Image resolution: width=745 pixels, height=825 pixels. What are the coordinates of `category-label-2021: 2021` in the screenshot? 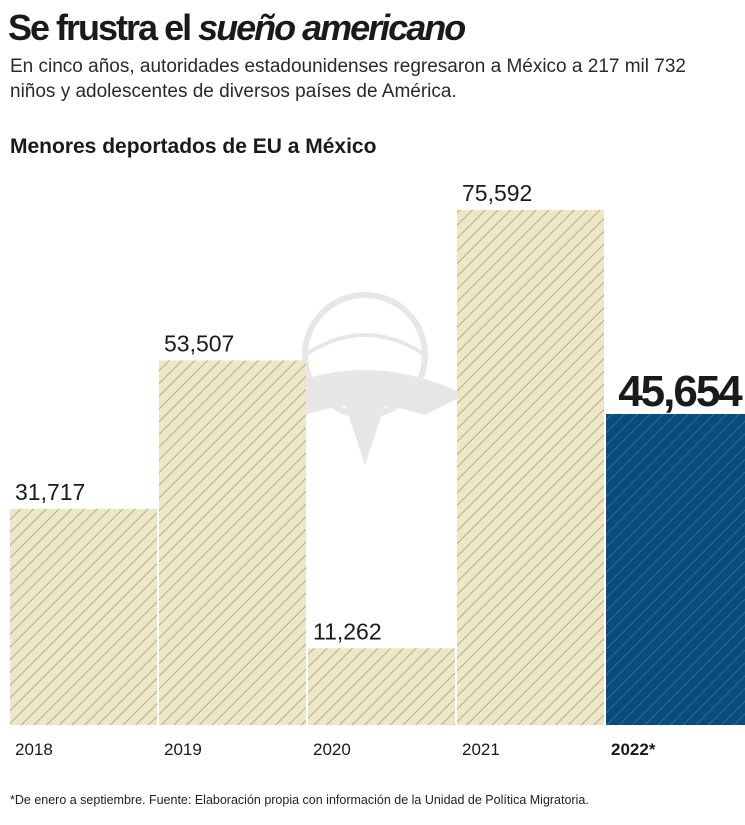 It's located at (481, 749).